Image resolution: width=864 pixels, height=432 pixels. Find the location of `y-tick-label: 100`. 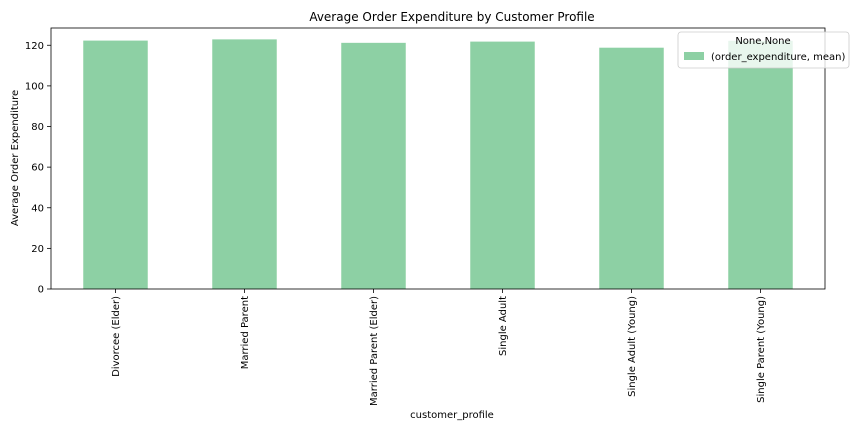

y-tick-label: 100 is located at coordinates (34, 86).